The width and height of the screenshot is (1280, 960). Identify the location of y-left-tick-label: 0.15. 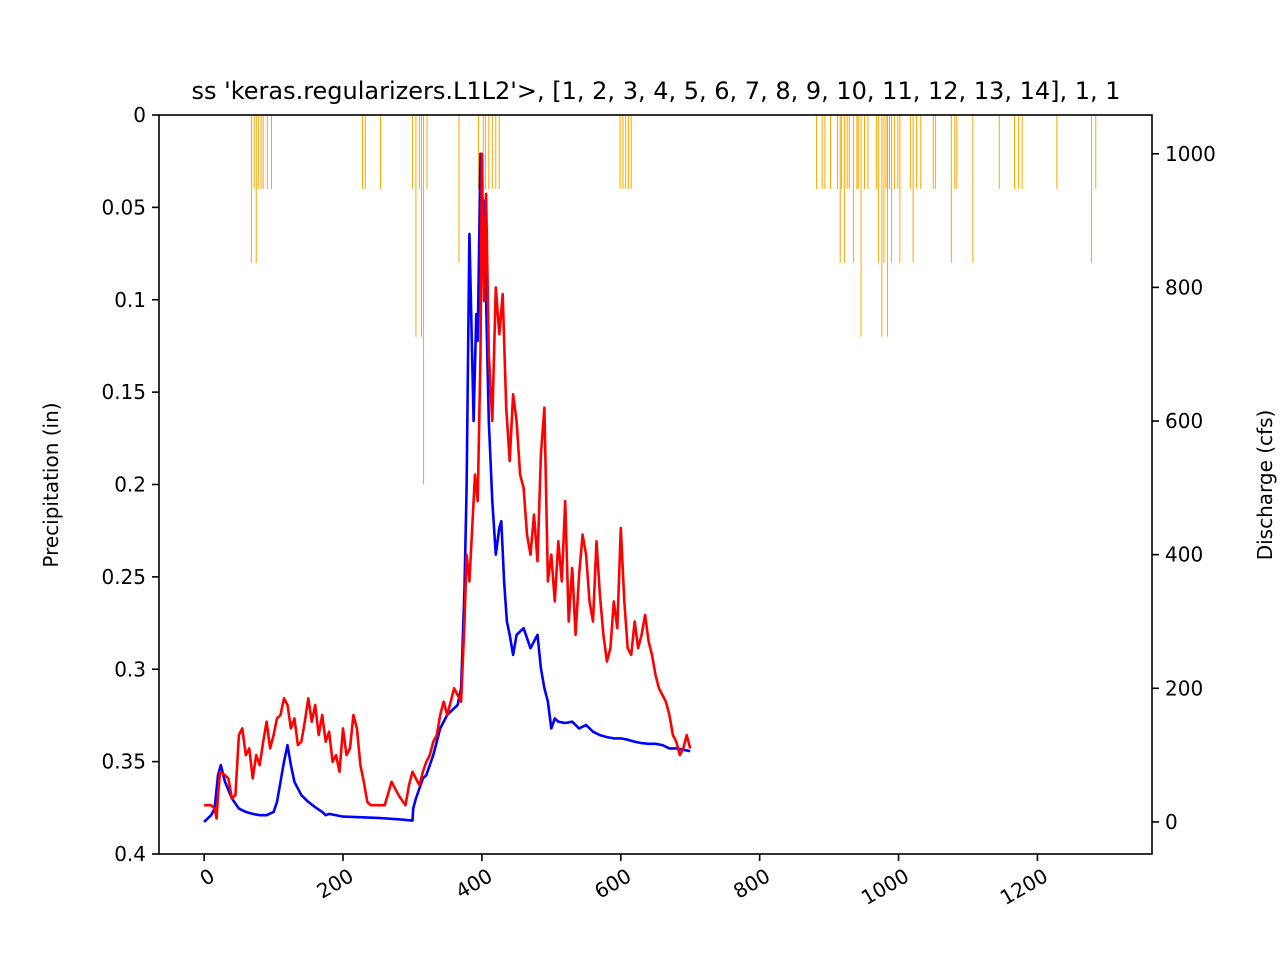
(123, 392).